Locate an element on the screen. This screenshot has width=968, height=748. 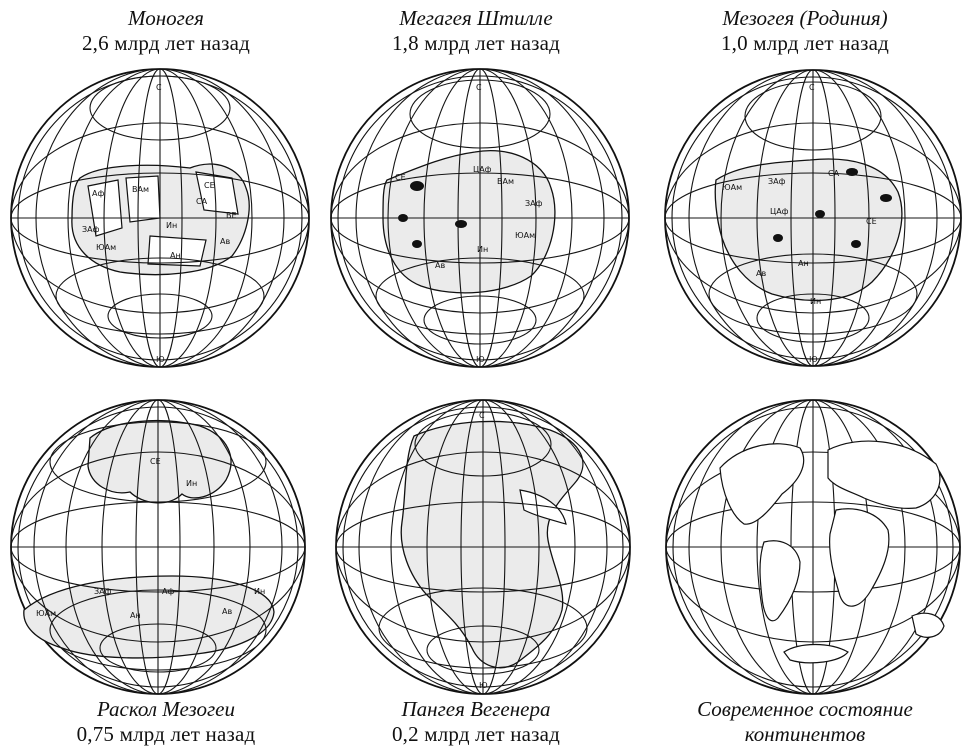
panel-subtitle: 0,75 млрд лет назад is located at coordinates (166, 734).